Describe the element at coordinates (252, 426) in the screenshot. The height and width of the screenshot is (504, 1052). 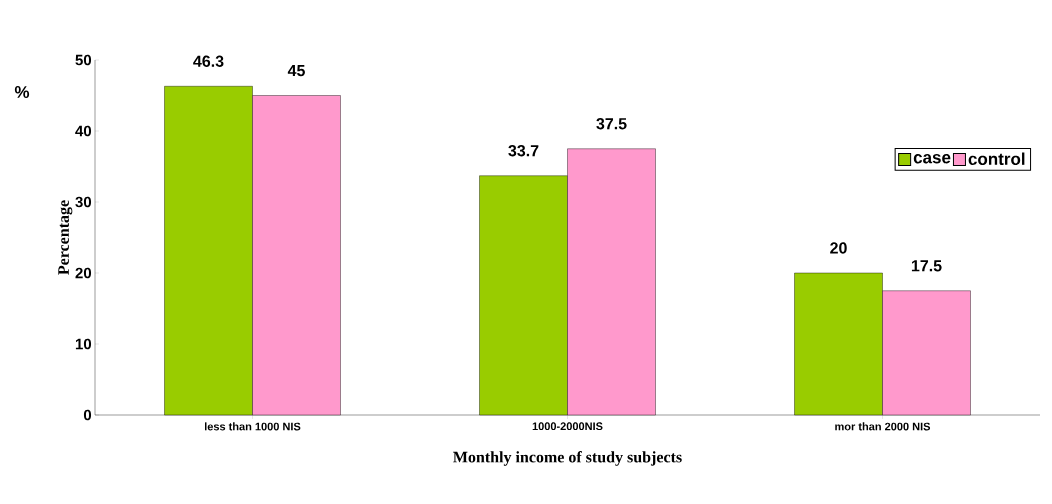
I see `x-tick-label: less than 1000 NIS` at that location.